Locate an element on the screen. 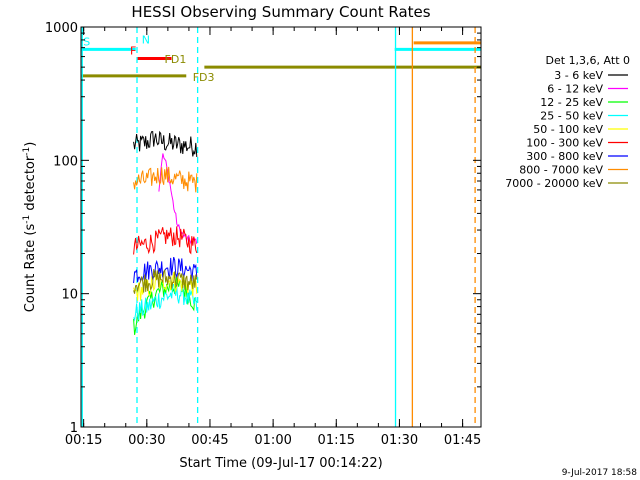 The width and height of the screenshot is (640, 480). legend-label-50-100-kev: 50 - 100 keV is located at coordinates (568, 129).